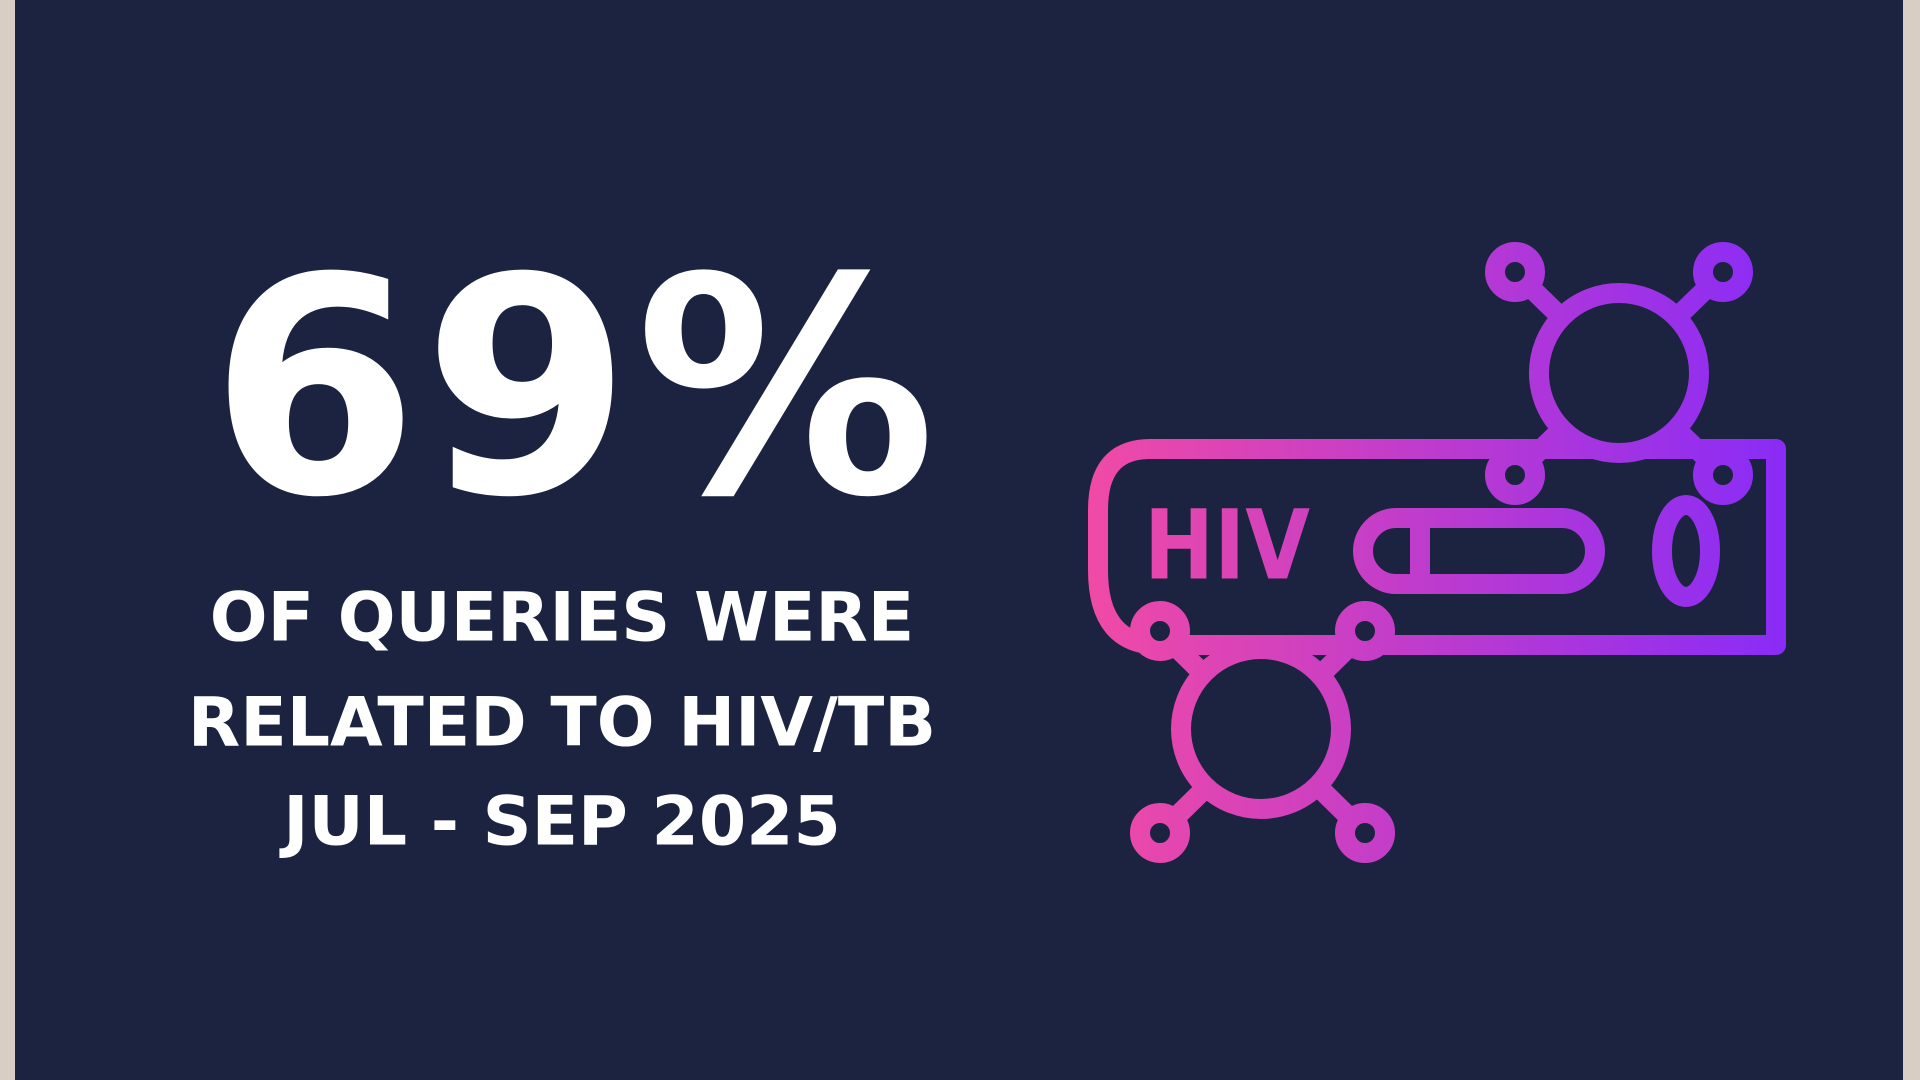 This screenshot has height=1080, width=1920. Describe the element at coordinates (1262, 732) in the screenshot. I see `virus-bottom` at that location.